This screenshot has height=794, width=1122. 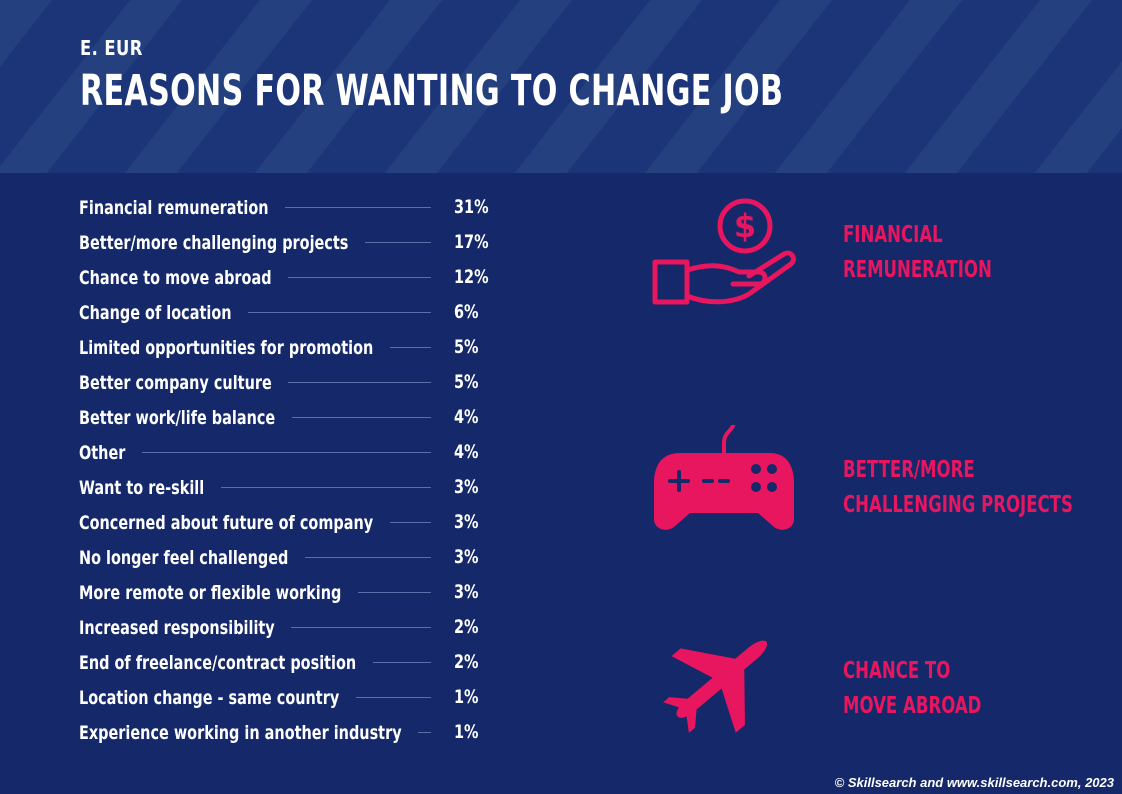 I want to click on reason-row: Change of location 6%, so click(x=284, y=312).